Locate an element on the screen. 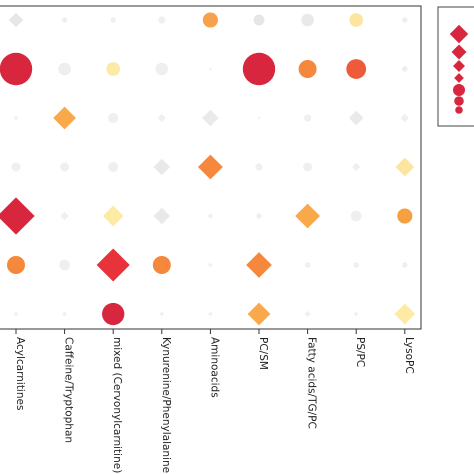 Image resolution: width=474 pixels, height=474 pixels. x-tick-label: Kynurenine/Phenylalanine is located at coordinates (166, 405).